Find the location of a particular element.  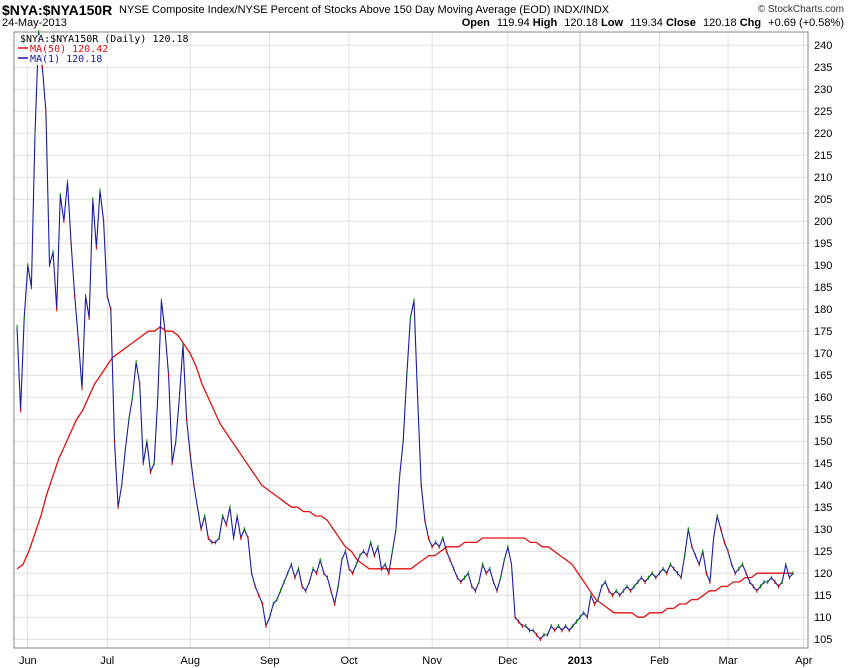

chg-value: +0.69 (+0.58%) is located at coordinates (806, 23).